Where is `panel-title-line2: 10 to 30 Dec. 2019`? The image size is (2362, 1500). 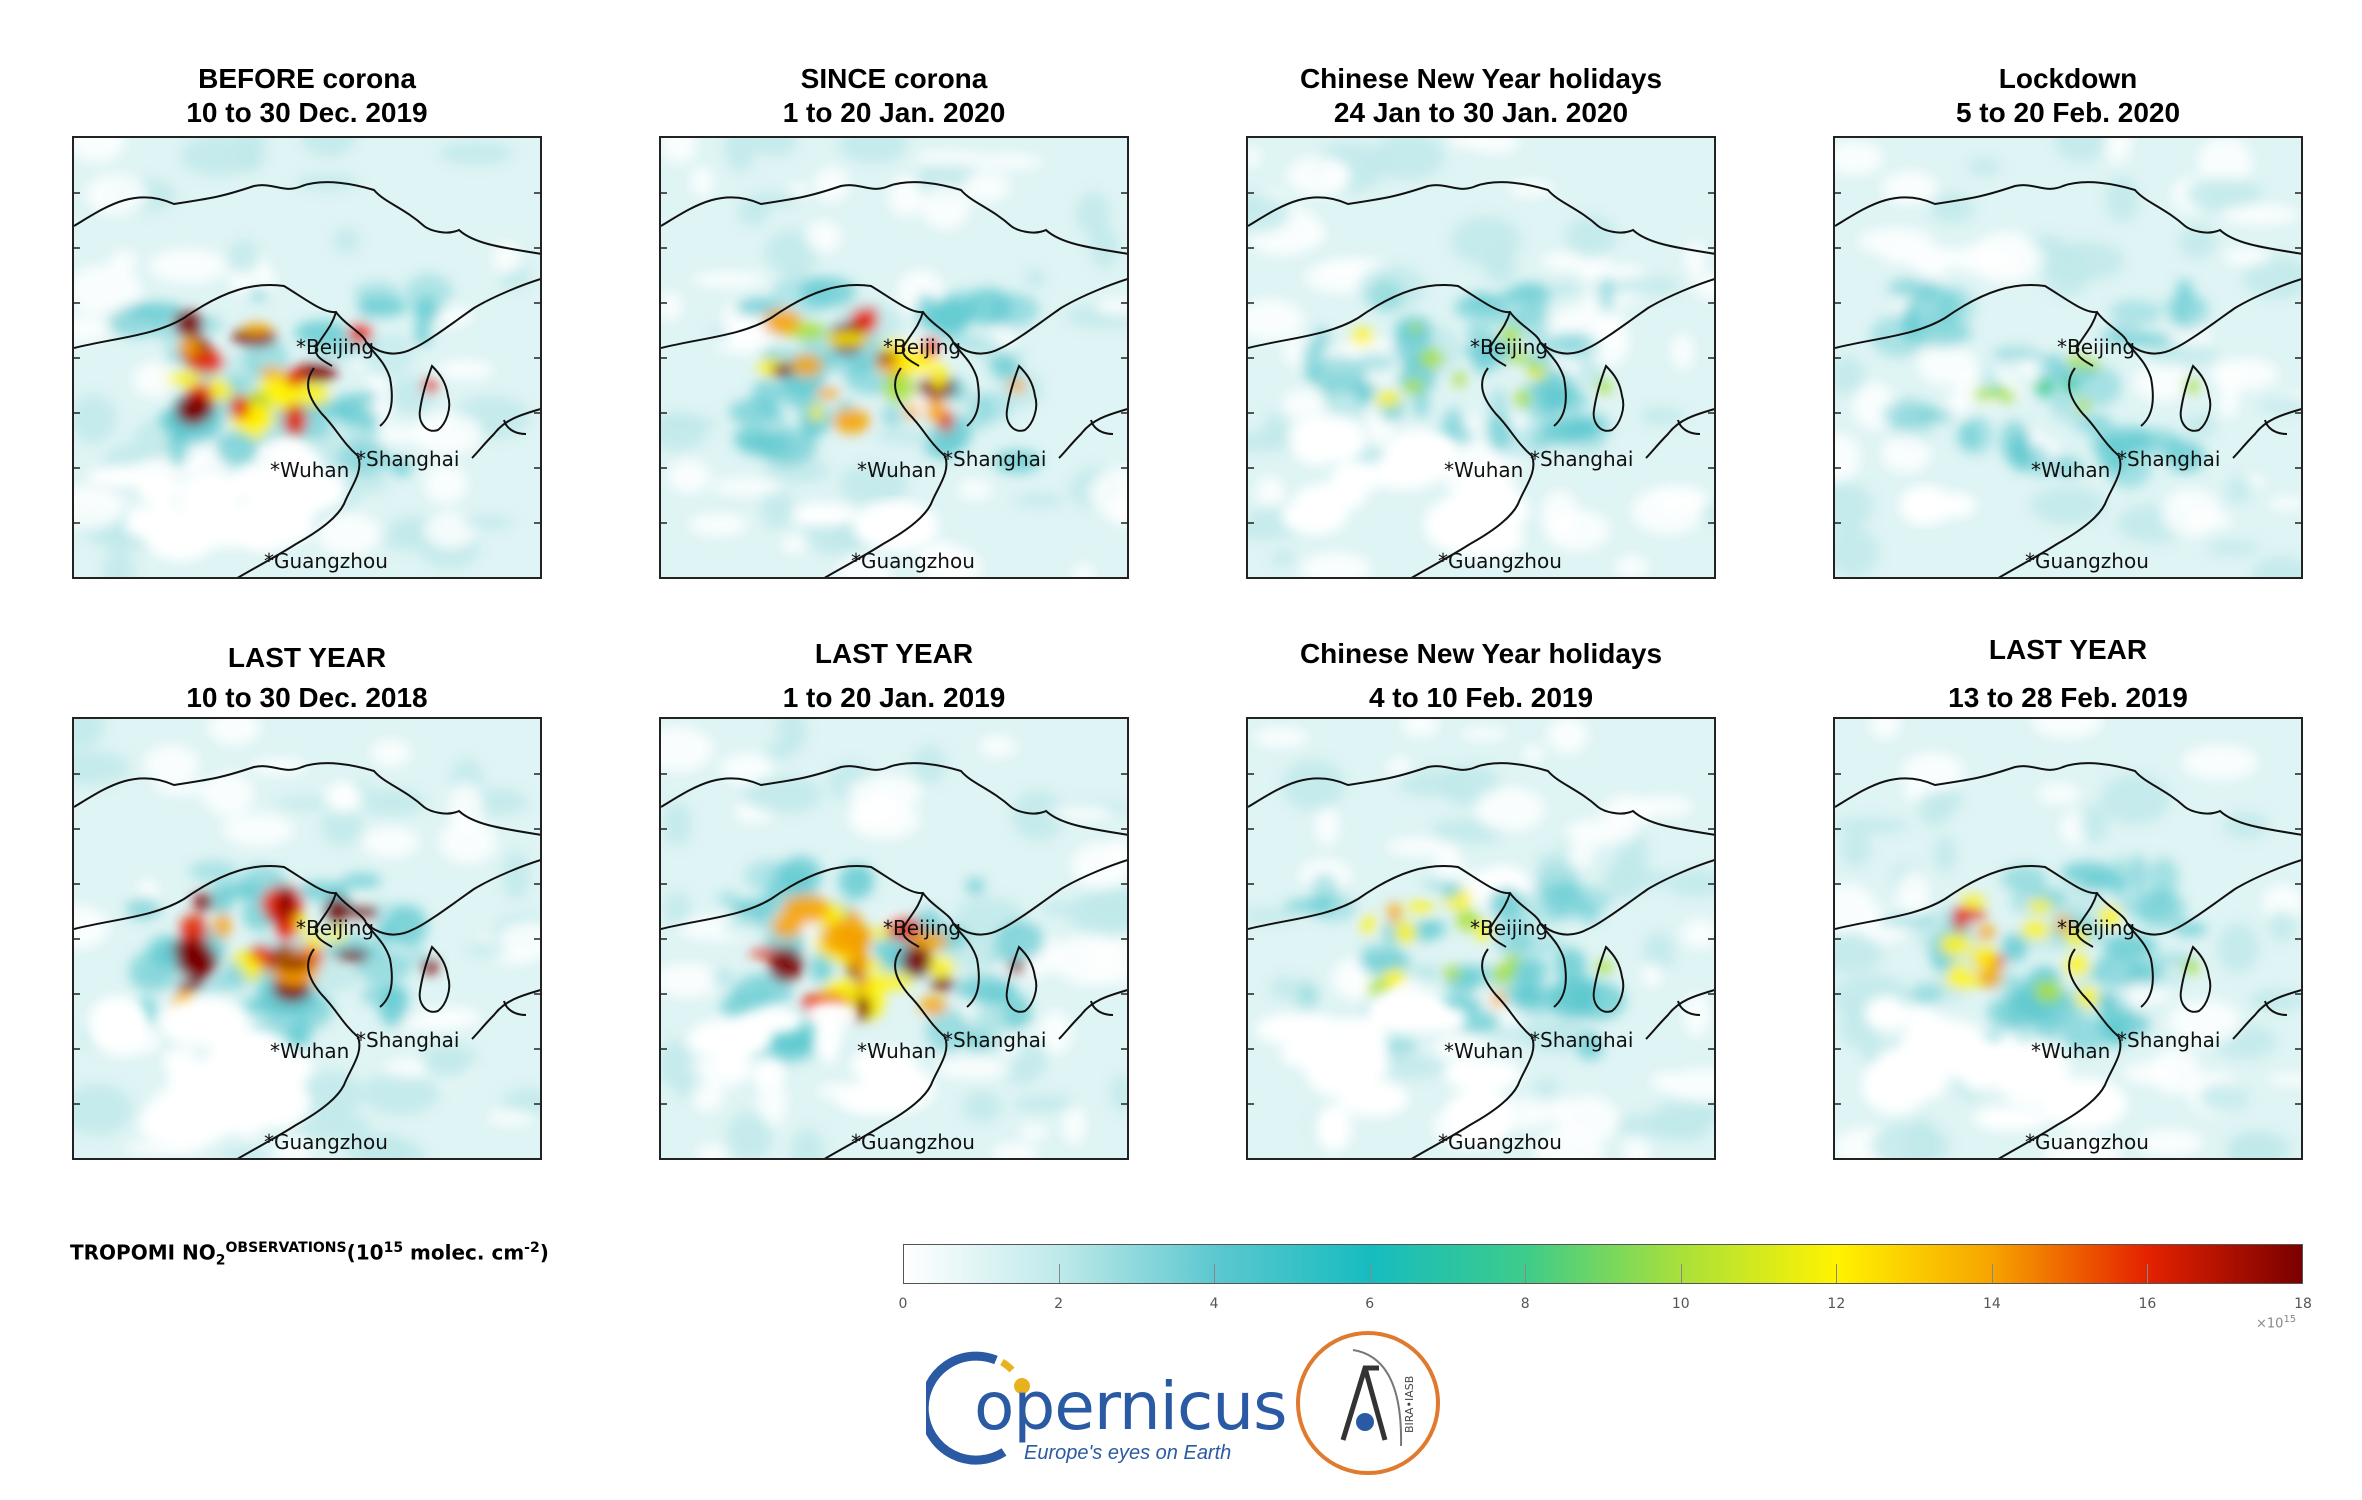
panel-title-line2: 10 to 30 Dec. 2019 is located at coordinates (307, 112).